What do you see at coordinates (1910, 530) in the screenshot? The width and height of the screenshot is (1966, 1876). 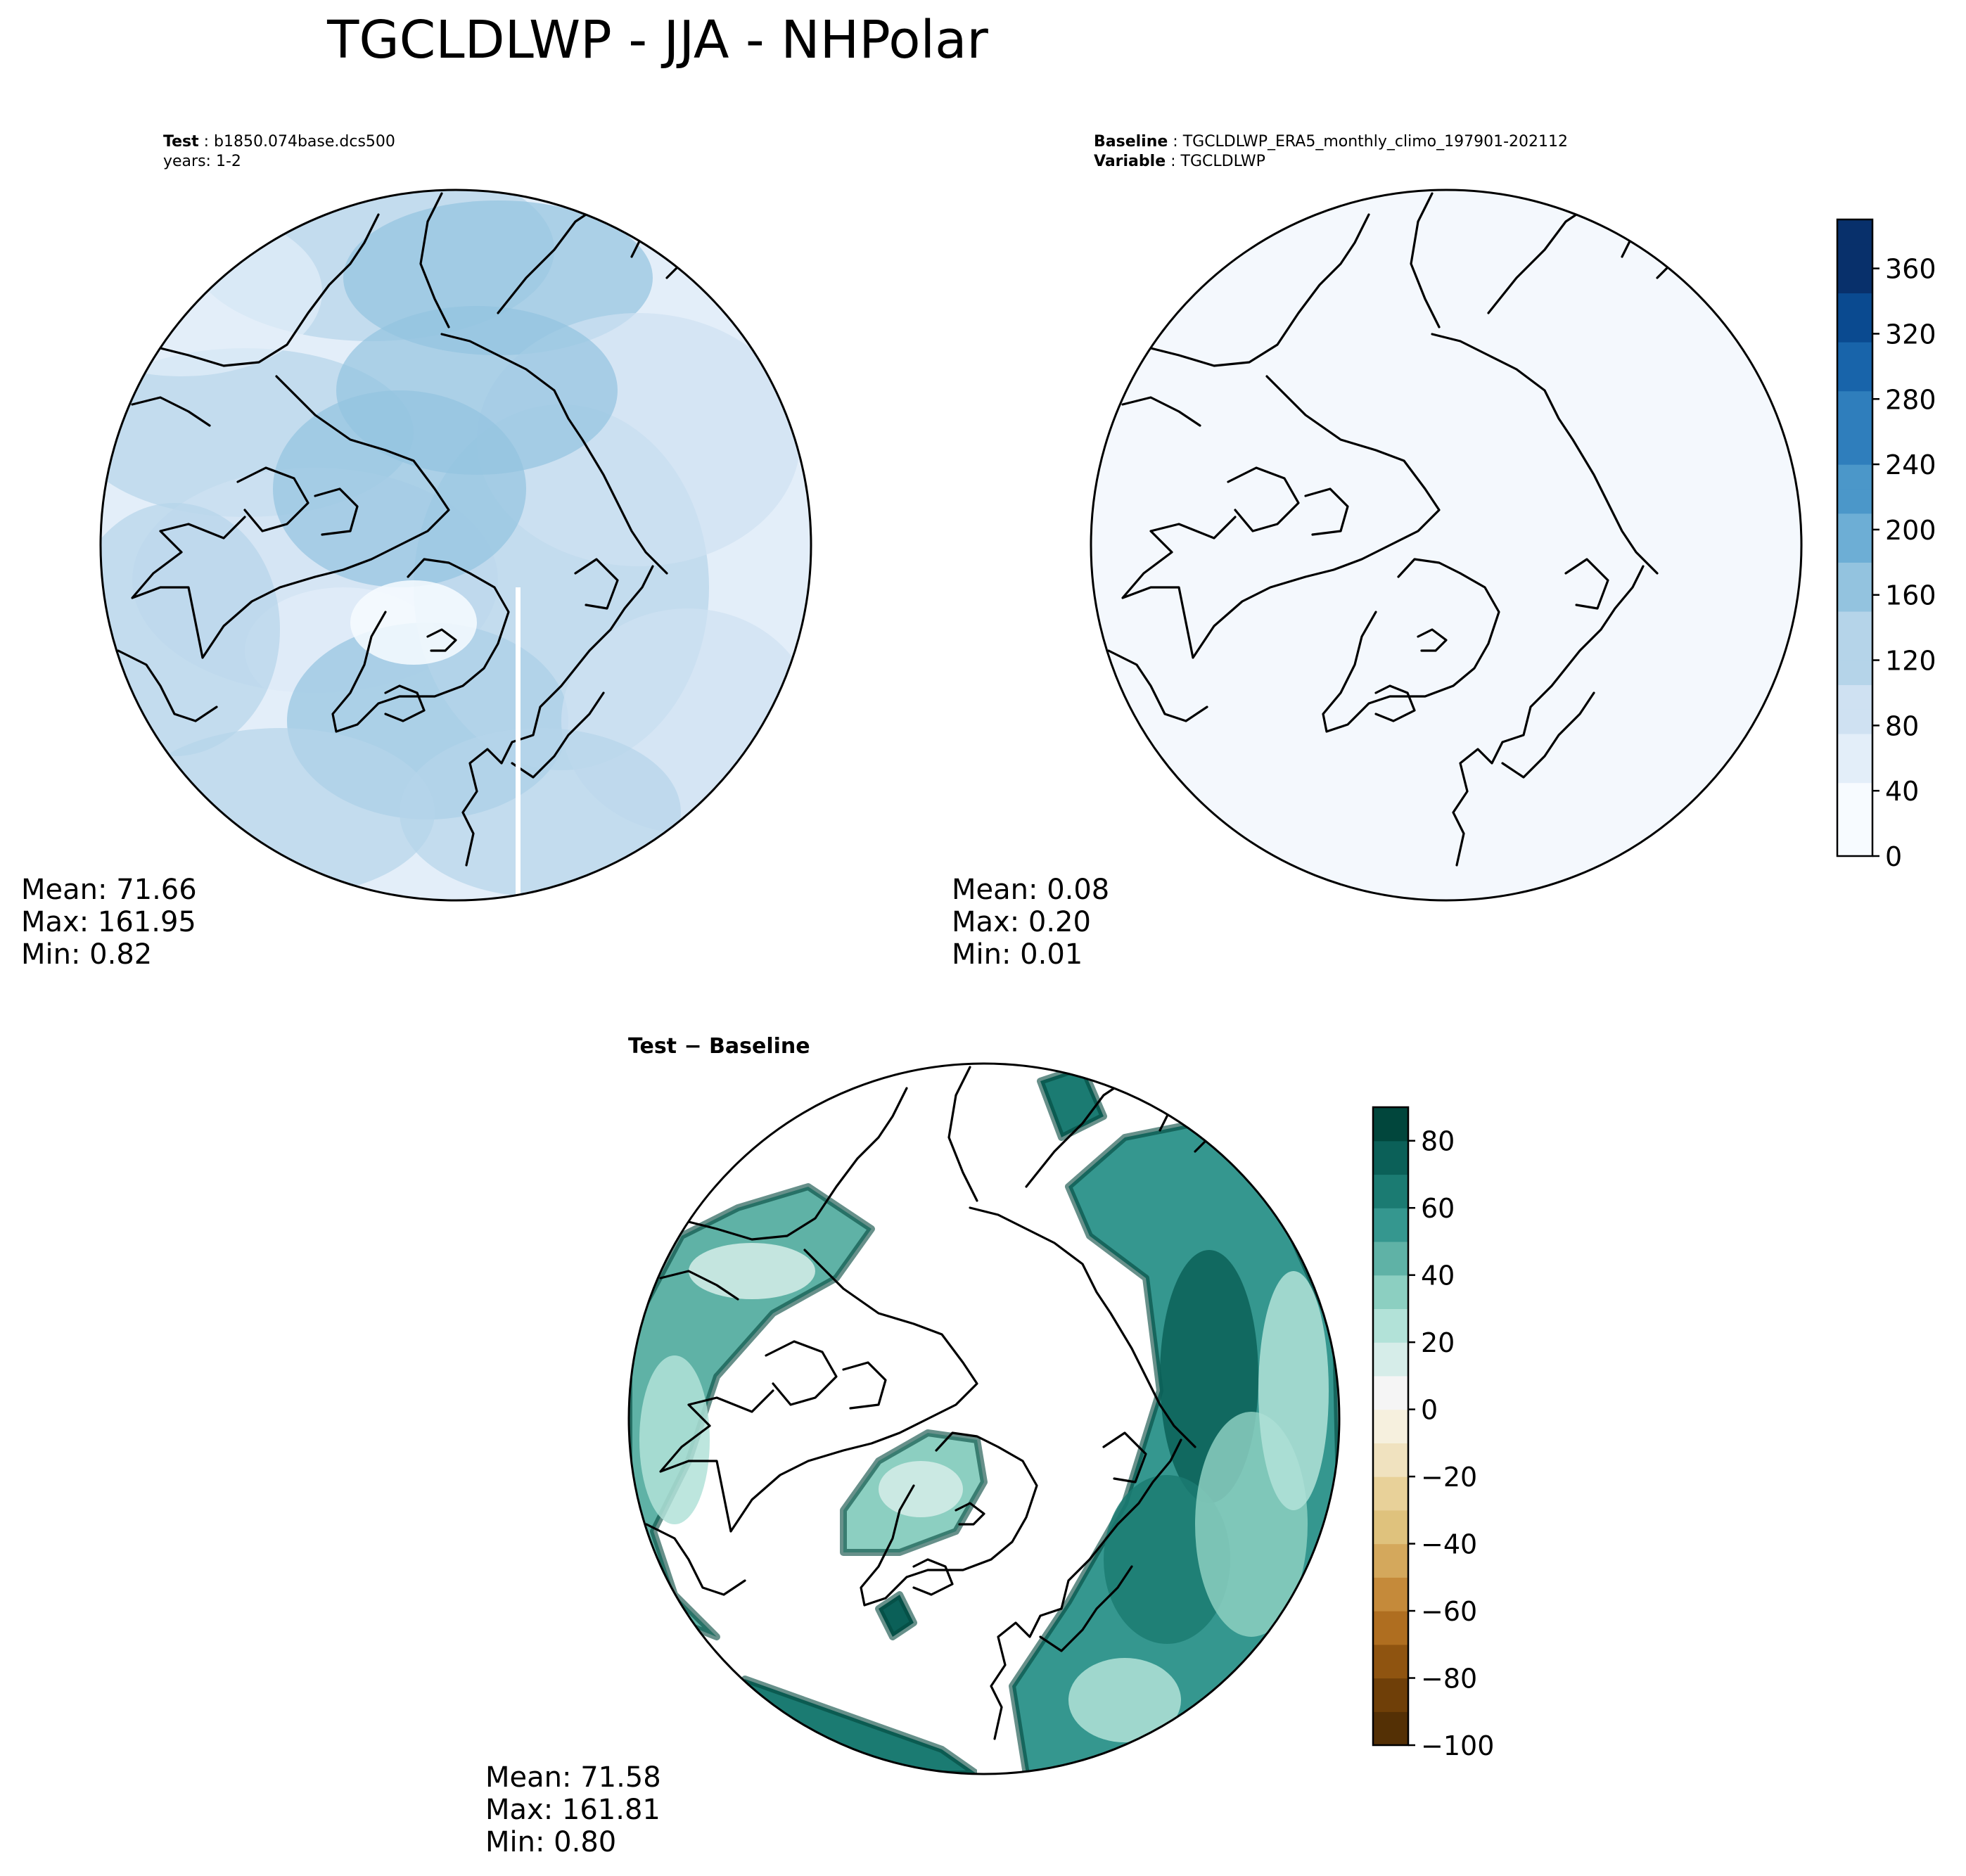 I see `blues-colorbar-tick-label: 200` at bounding box center [1910, 530].